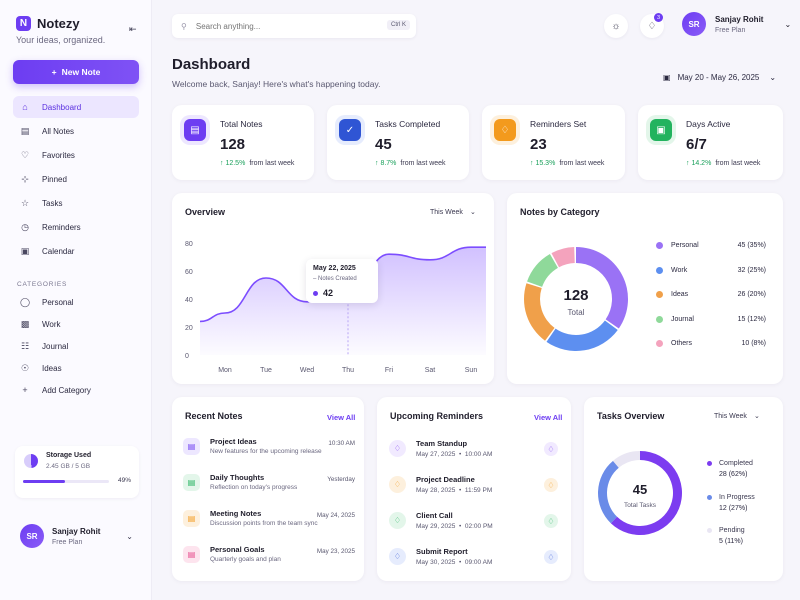 This screenshot has height=600, width=800. I want to click on note-description: Discussion points from the team sync, so click(264, 523).